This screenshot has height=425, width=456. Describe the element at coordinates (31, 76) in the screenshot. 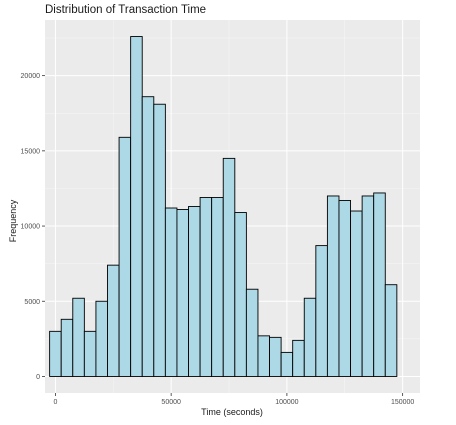

I see `y-tick-label: 20000` at that location.